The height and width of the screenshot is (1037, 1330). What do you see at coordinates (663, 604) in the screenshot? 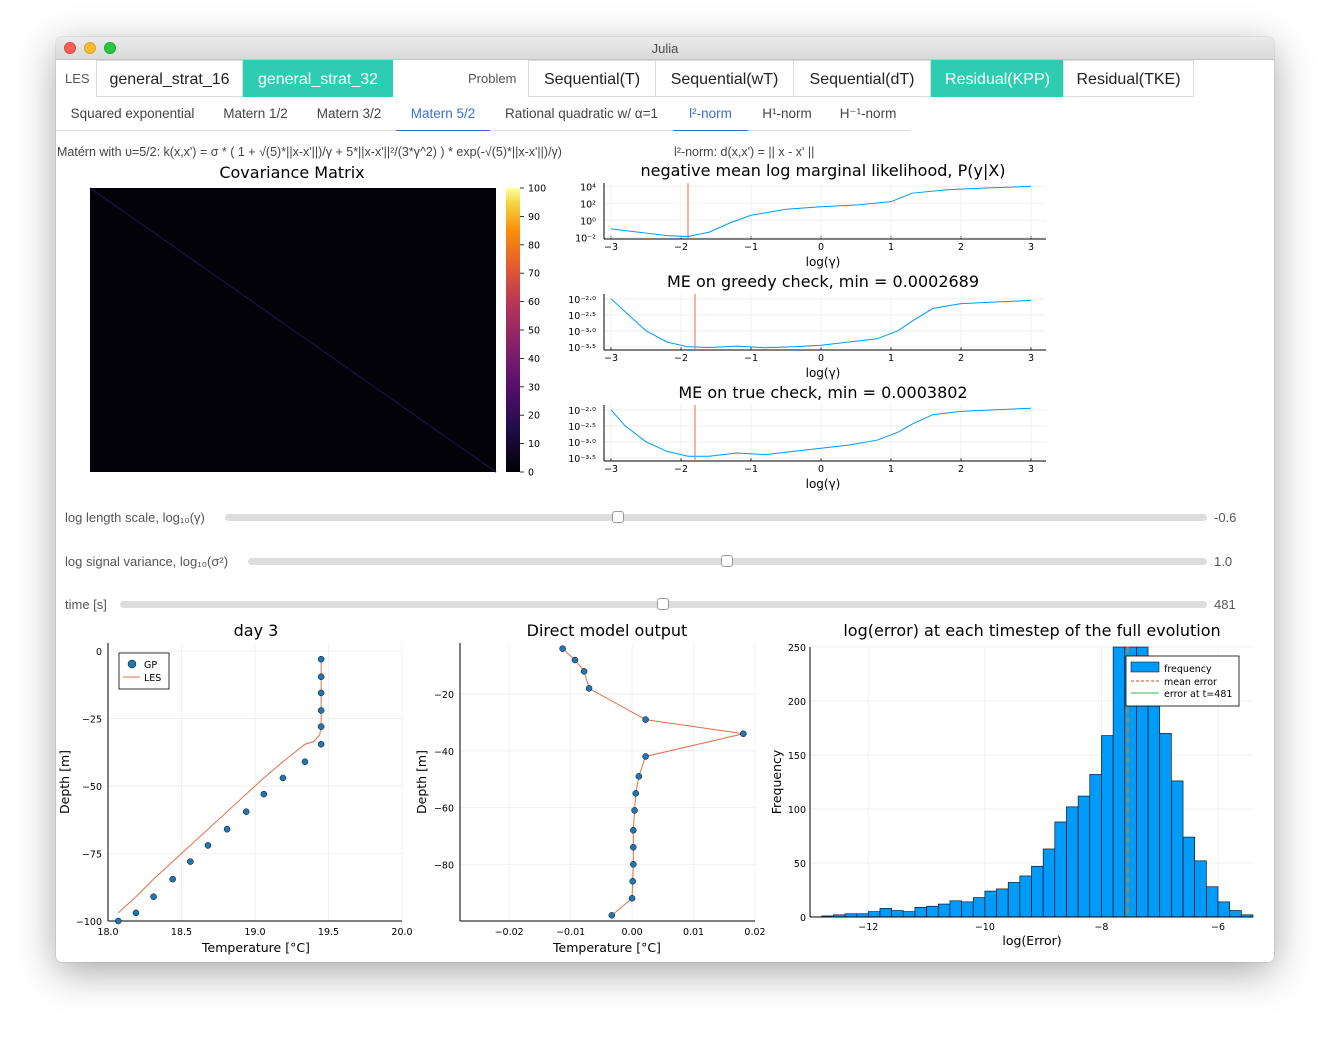
I see `time-slider-handle` at bounding box center [663, 604].